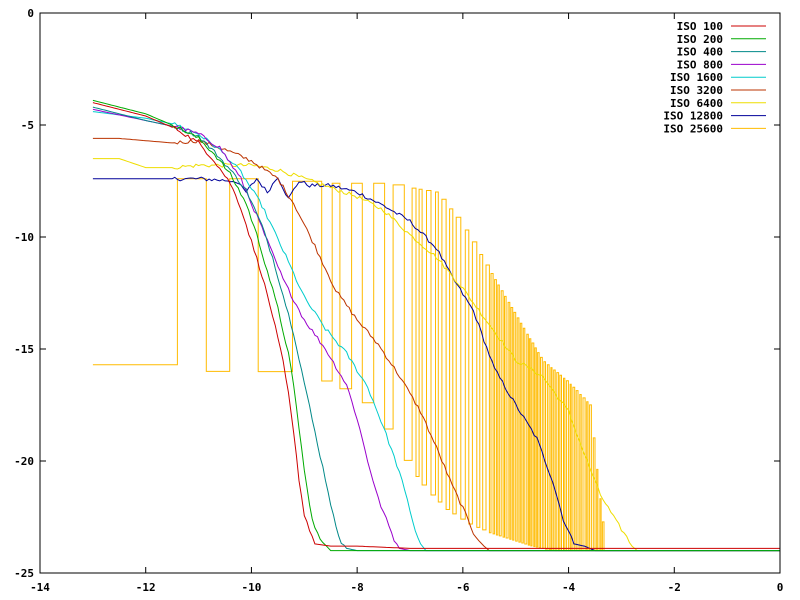  I want to click on legend-label: ISO 100, so click(700, 26).